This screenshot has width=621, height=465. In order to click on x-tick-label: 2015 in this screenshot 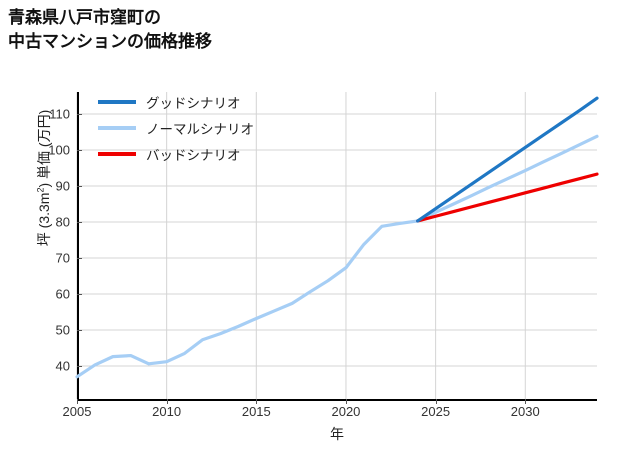, I will do `click(256, 411)`.